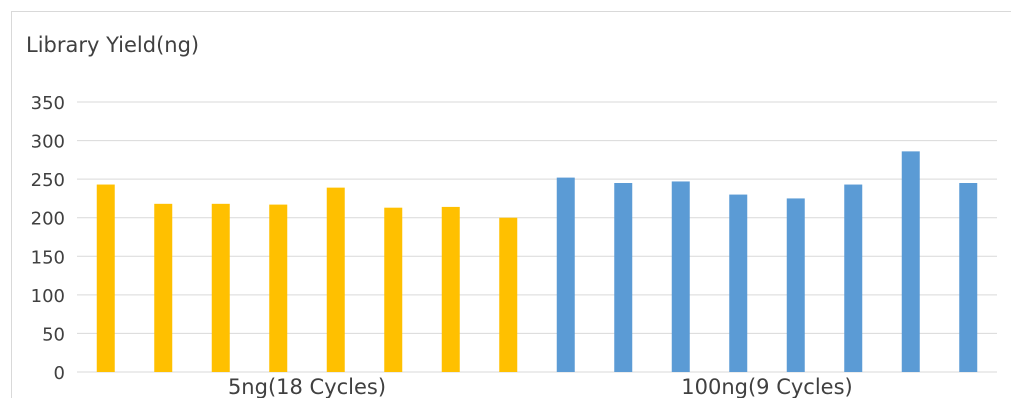  What do you see at coordinates (113, 45) in the screenshot?
I see `chart-title: Library Yield(ng)` at bounding box center [113, 45].